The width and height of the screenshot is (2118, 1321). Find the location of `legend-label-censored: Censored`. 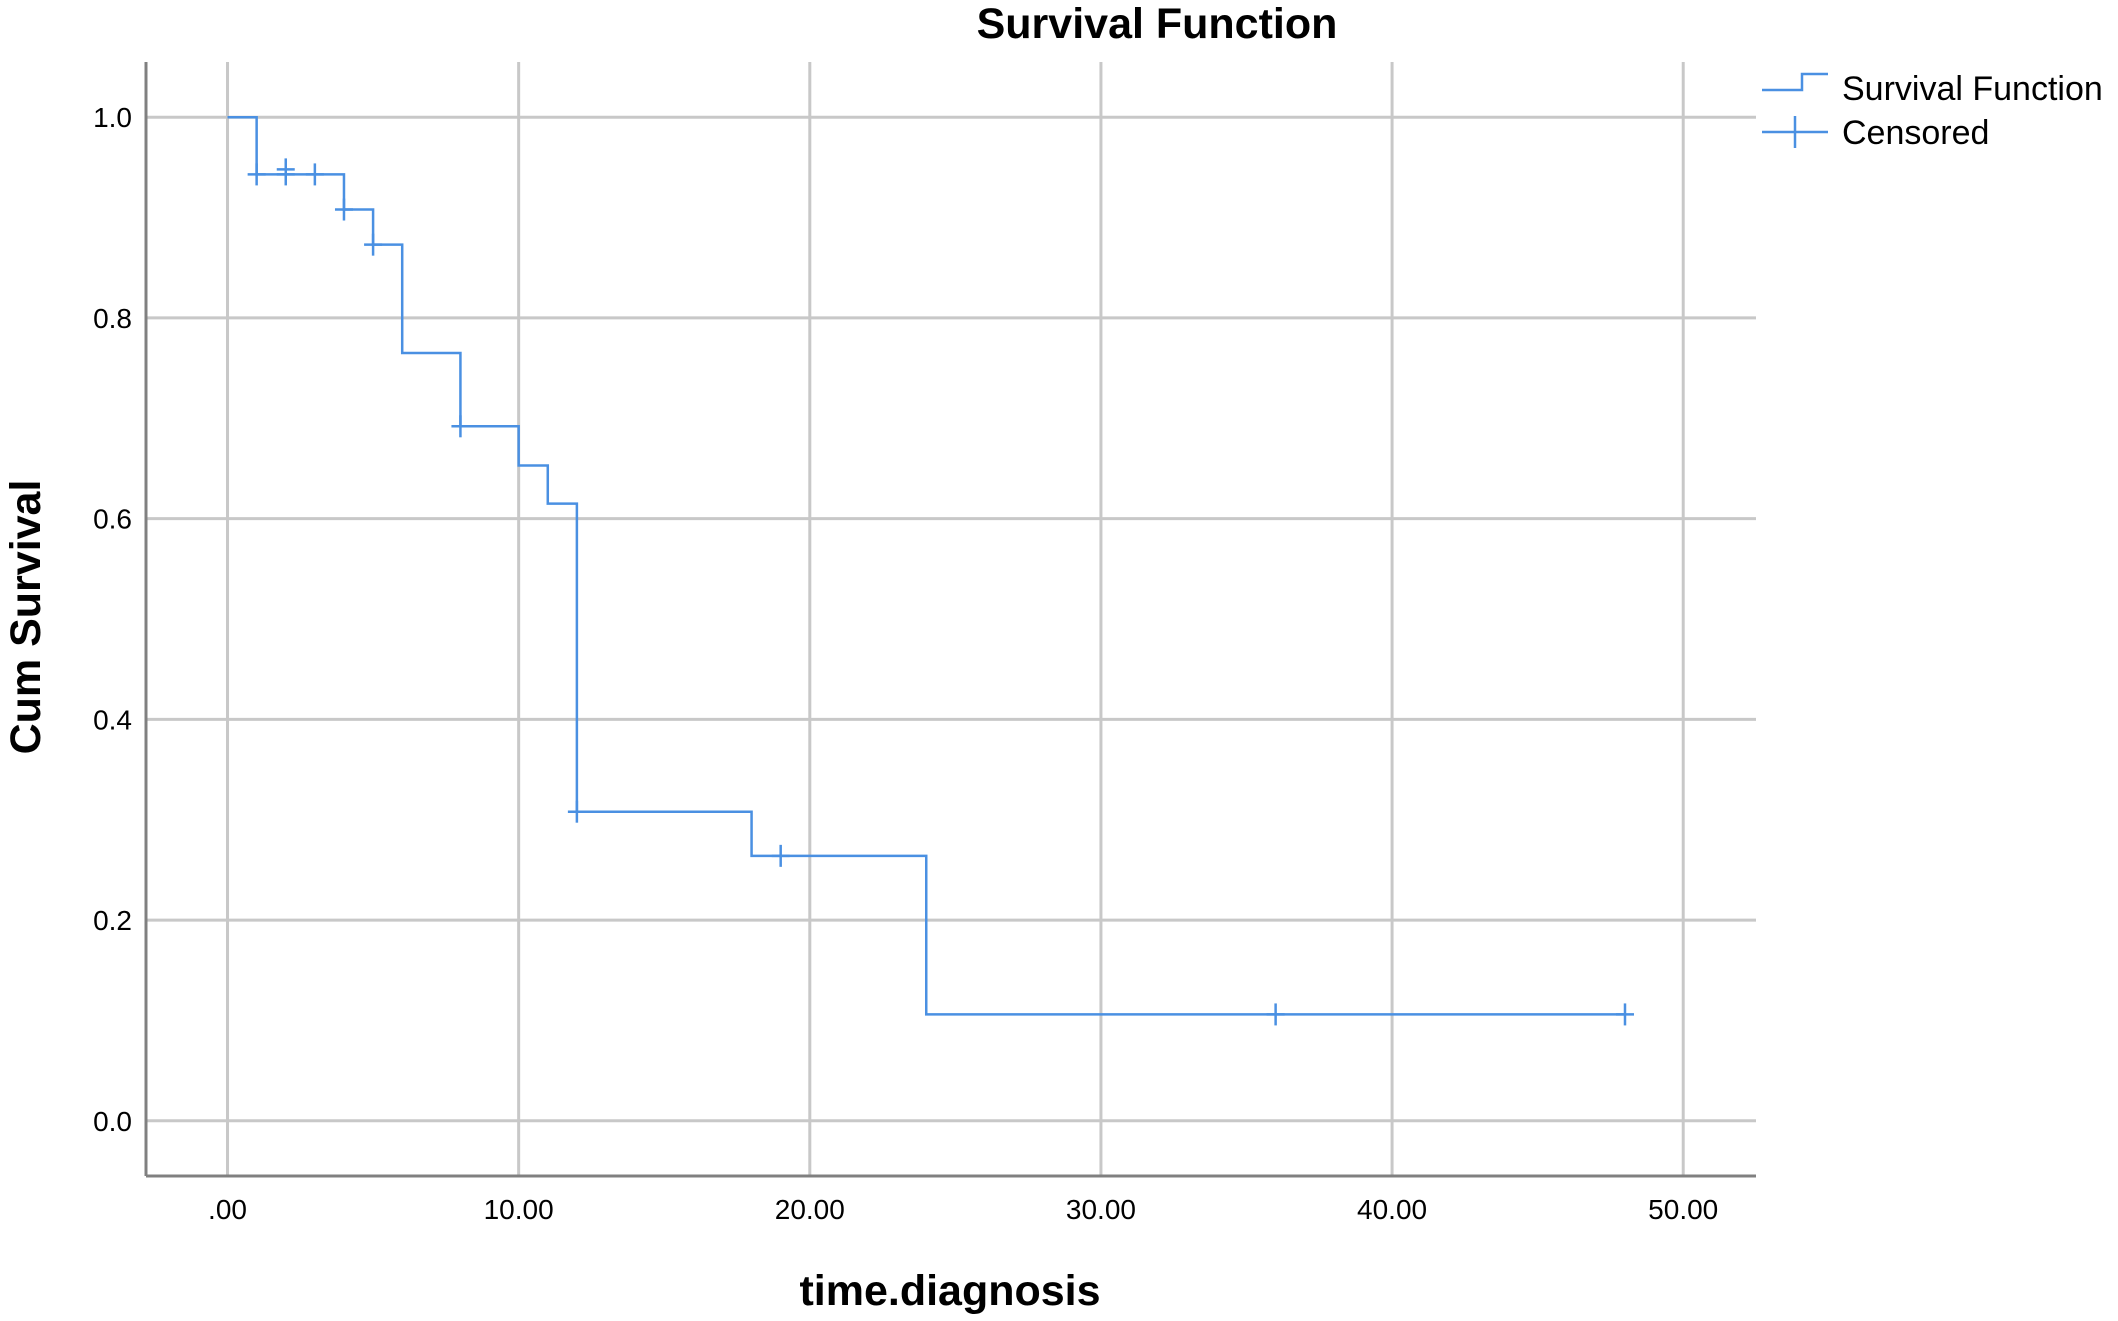

legend-label-censored: Censored is located at coordinates (1915, 133).